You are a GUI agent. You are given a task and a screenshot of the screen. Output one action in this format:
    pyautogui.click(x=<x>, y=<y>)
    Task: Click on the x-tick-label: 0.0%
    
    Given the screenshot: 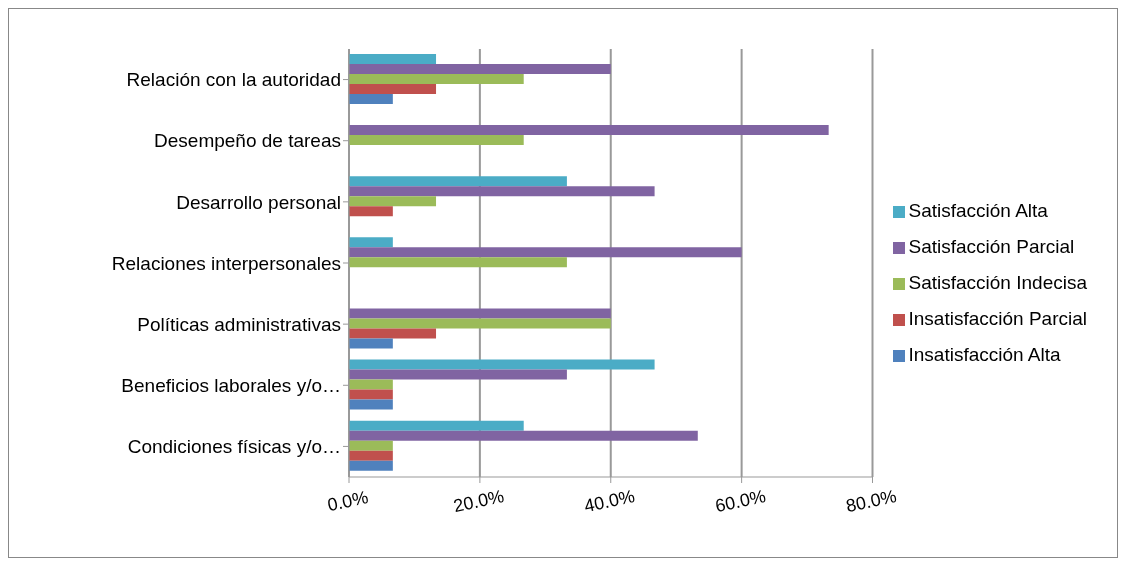 What is the action you would take?
    pyautogui.click(x=347, y=501)
    